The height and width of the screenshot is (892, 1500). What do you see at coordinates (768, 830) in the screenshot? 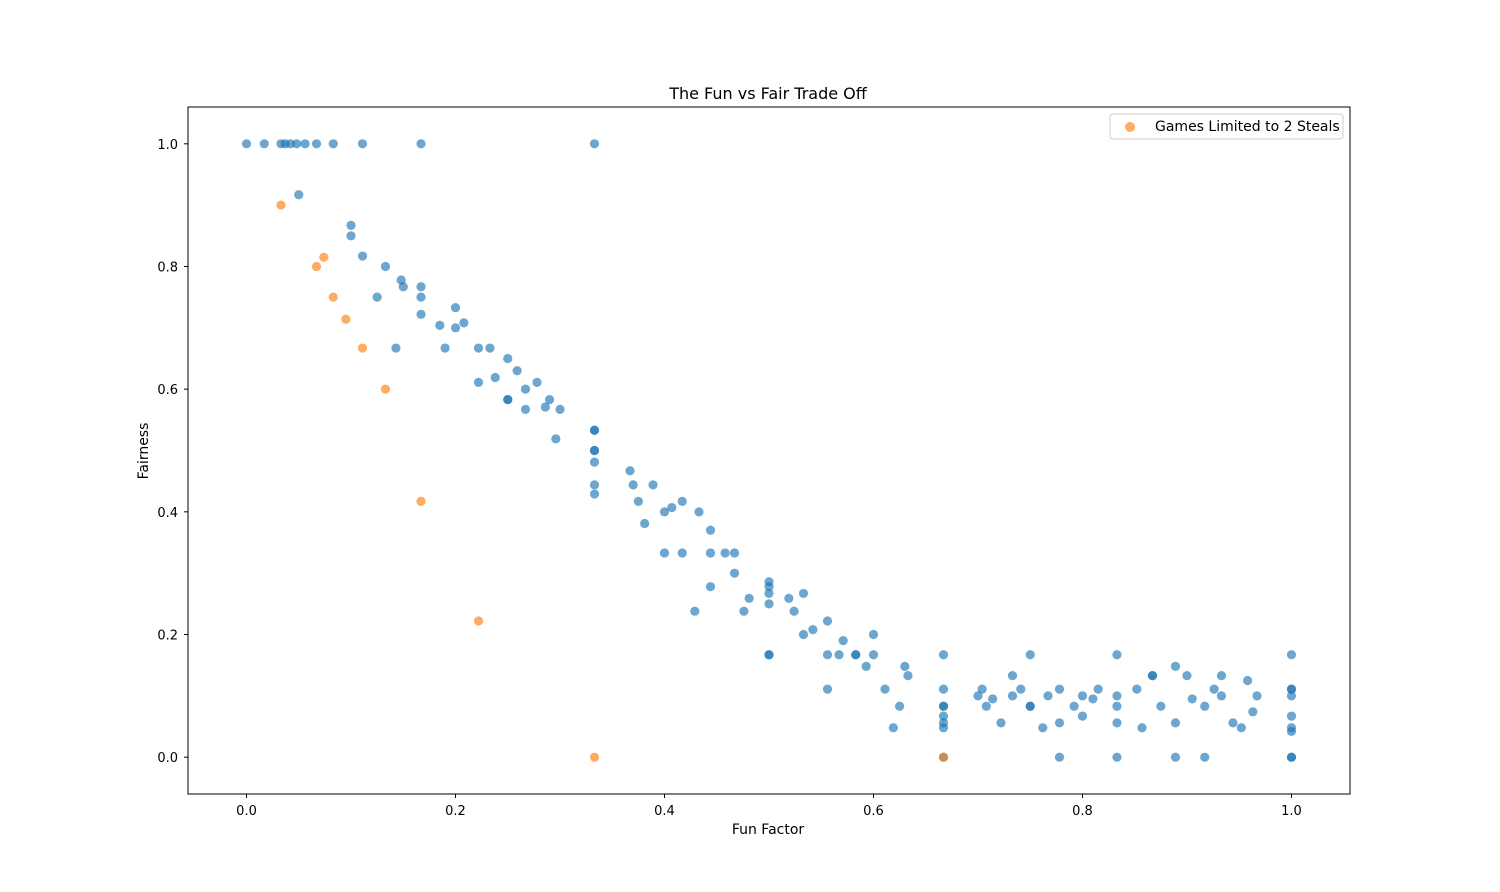
I see `x-axis-title: Fun Factor` at bounding box center [768, 830].